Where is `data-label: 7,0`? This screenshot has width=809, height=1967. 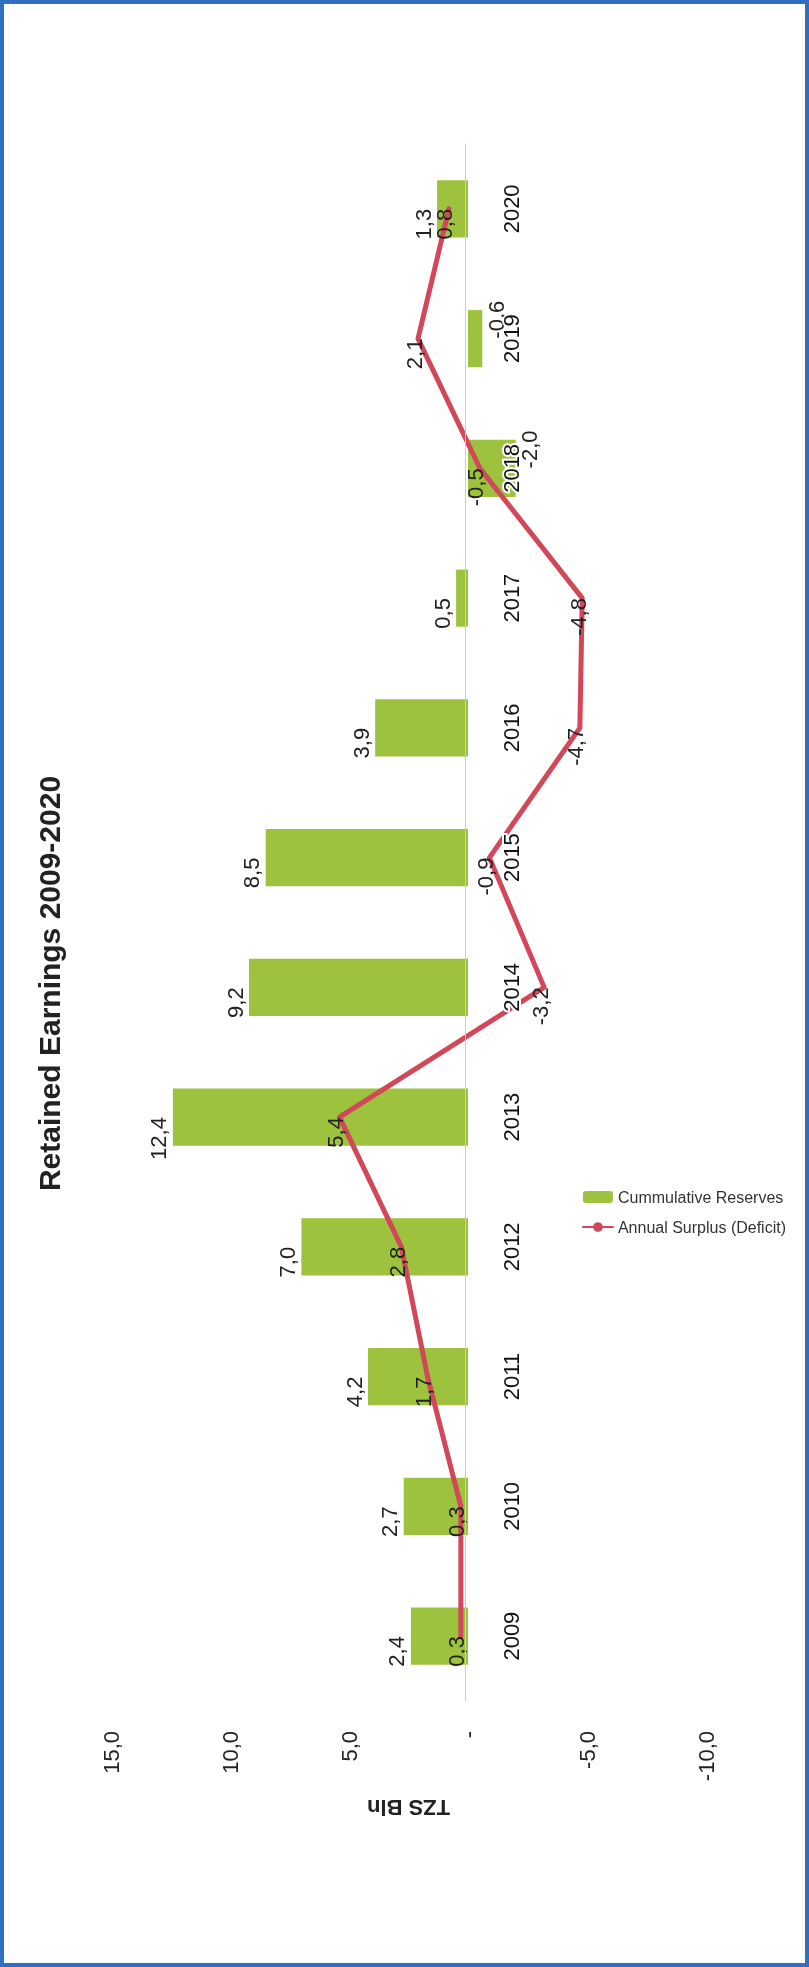 data-label: 7,0 is located at coordinates (287, 1262).